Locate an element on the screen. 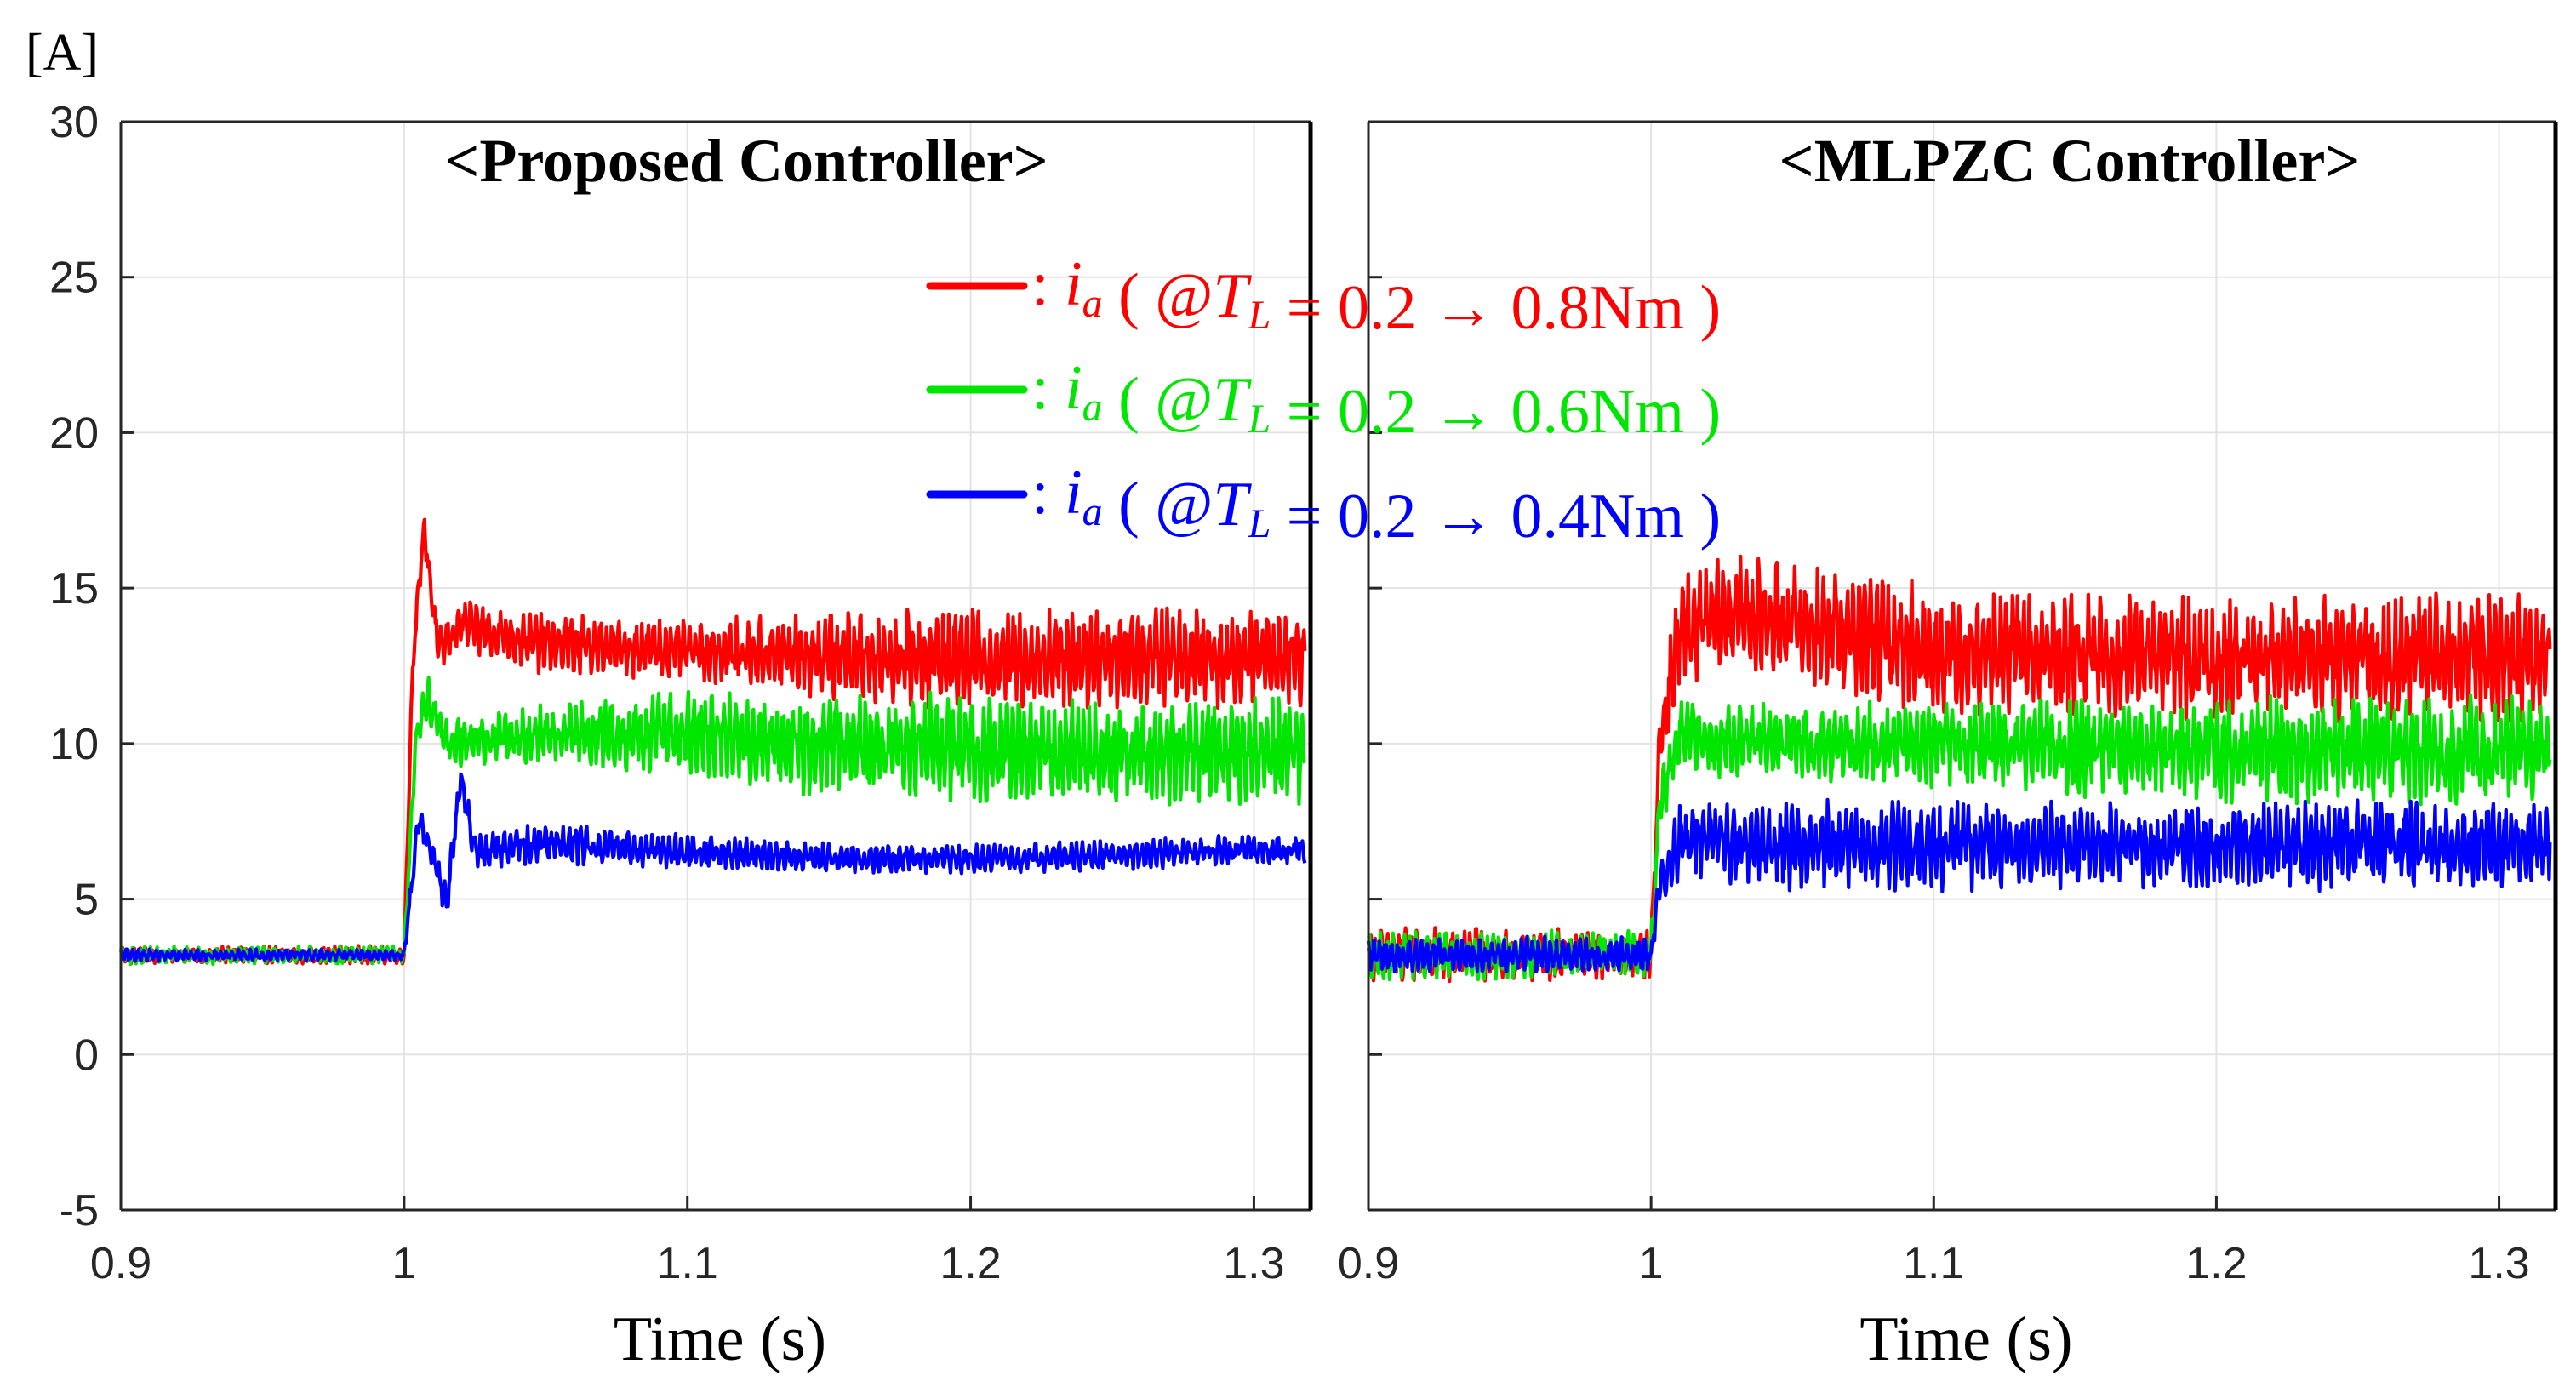 Image resolution: width=2576 pixels, height=1387 pixels. legend-entry-3: : ia ( @TL = 0.2 → 0.4Nm ) is located at coordinates (1323, 504).